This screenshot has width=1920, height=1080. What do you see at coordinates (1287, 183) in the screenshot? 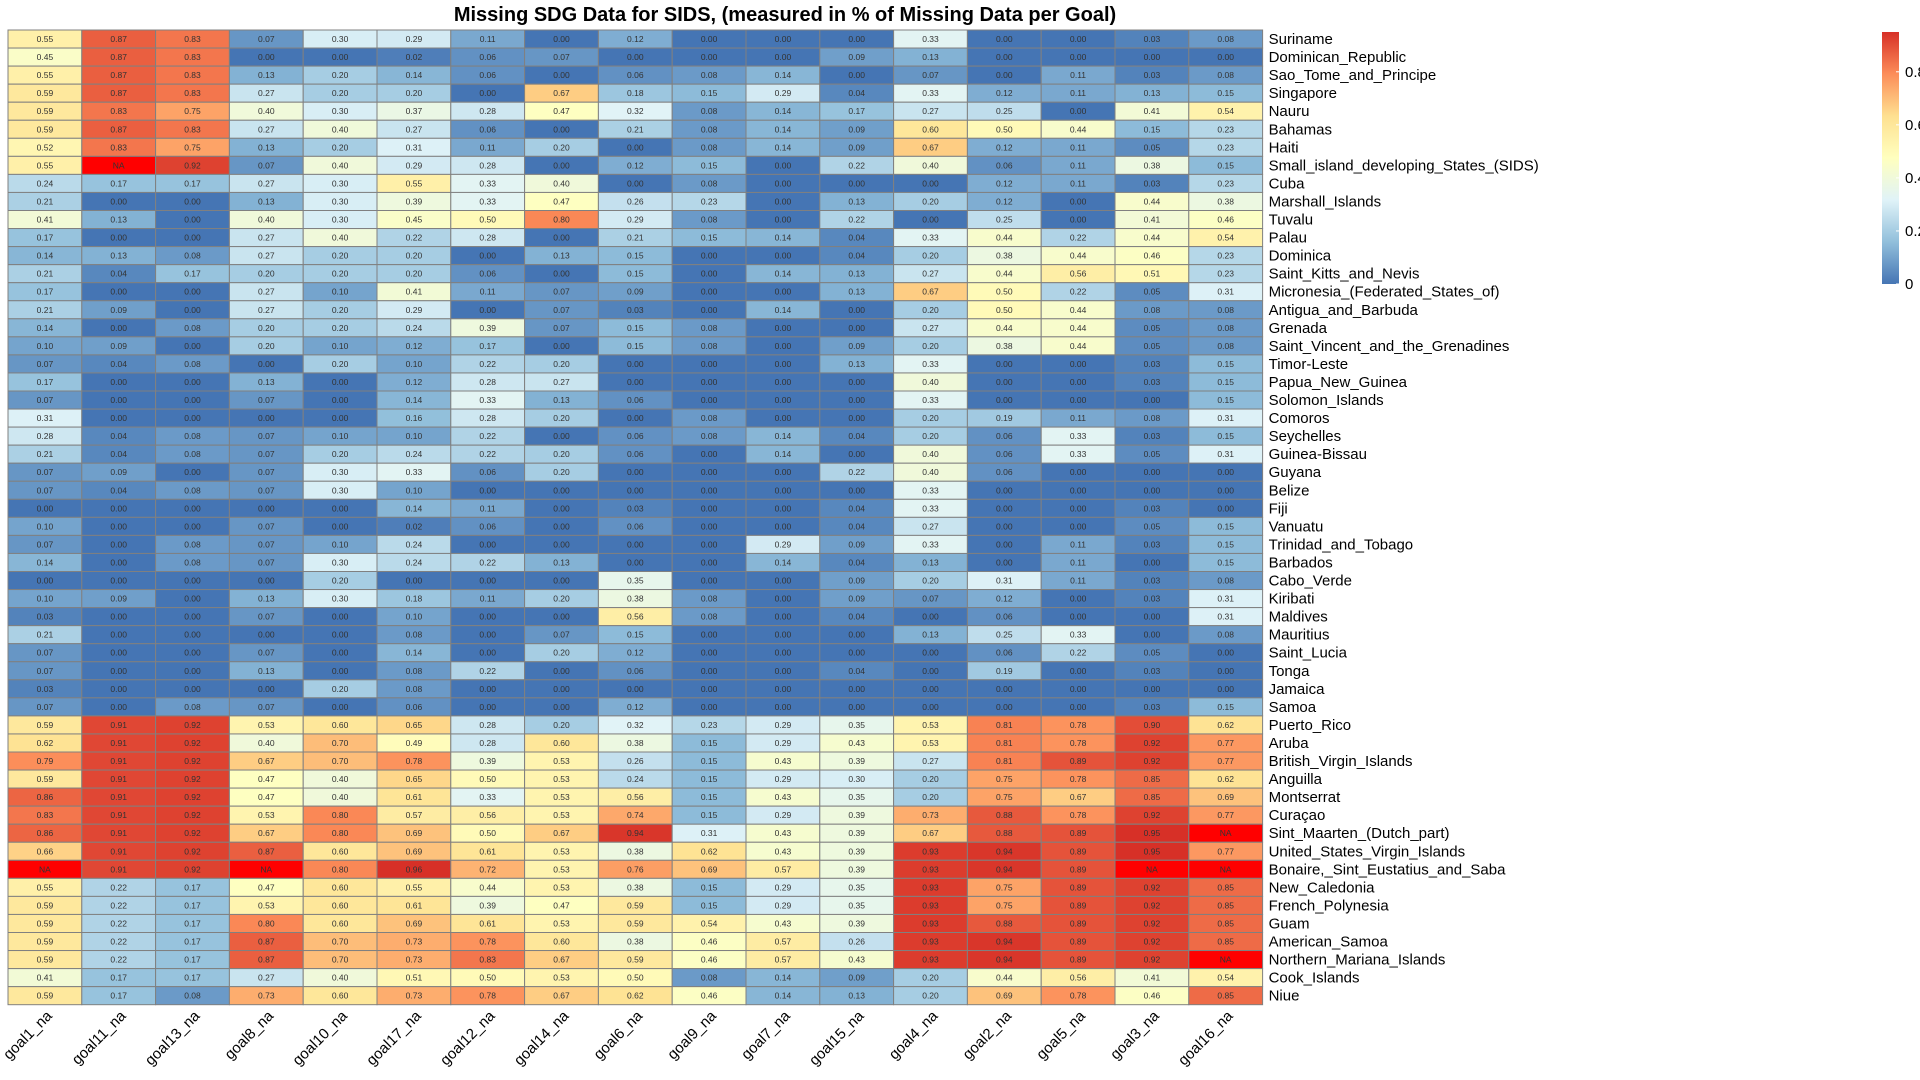
I see `row-label: Cuba` at bounding box center [1287, 183].